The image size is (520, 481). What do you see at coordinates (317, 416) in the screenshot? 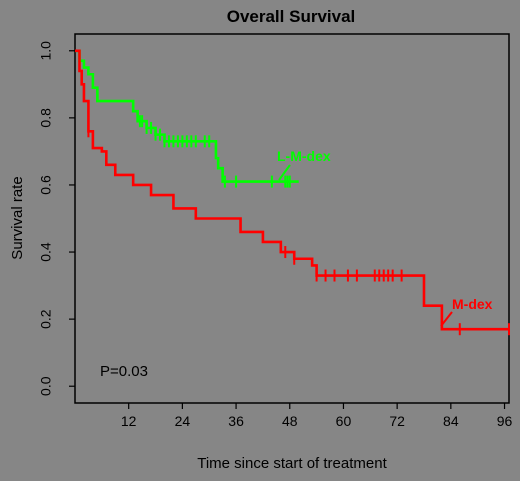
I see `x-axis-ticks: 12 24 36 48 60 72 84 96` at bounding box center [317, 416].